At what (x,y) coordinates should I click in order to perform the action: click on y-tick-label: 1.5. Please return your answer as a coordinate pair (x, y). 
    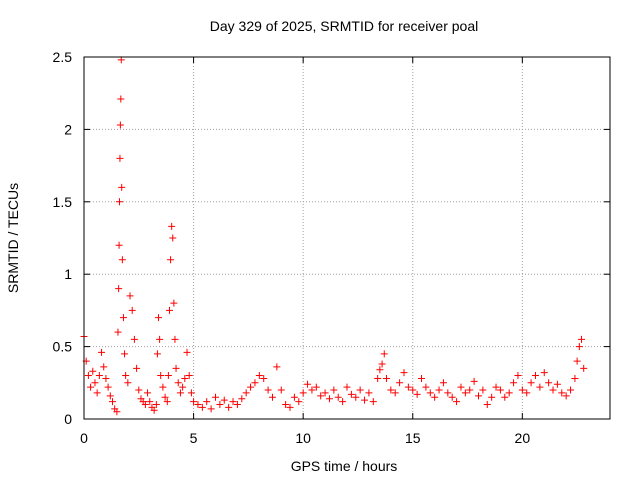
    Looking at the image, I should click on (63, 202).